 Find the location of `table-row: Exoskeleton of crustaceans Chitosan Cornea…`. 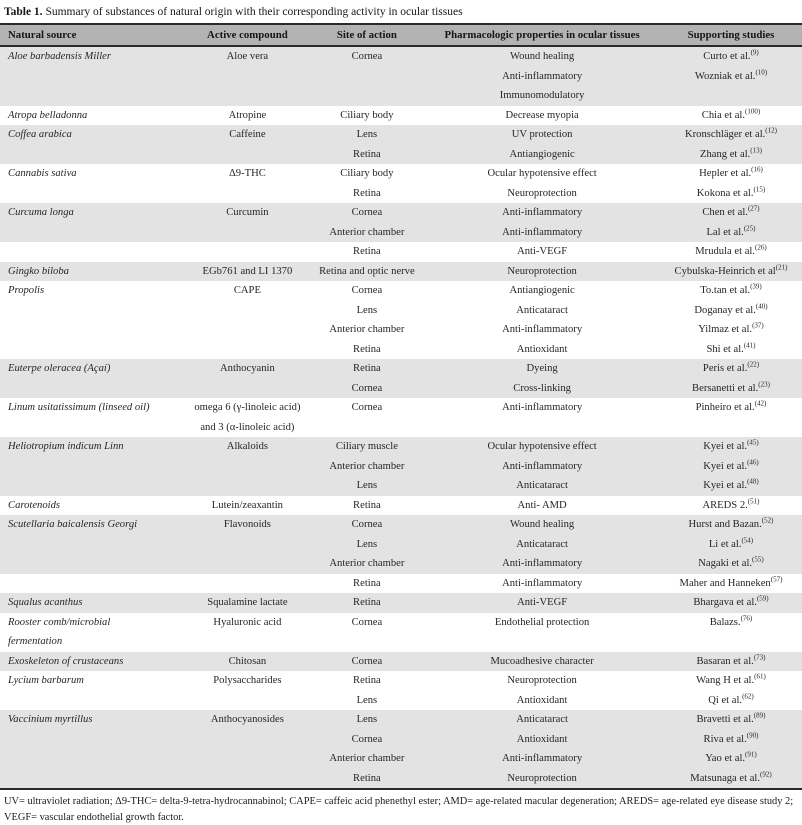

table-row: Exoskeleton of crustaceans Chitosan Cornea… is located at coordinates (401, 661).